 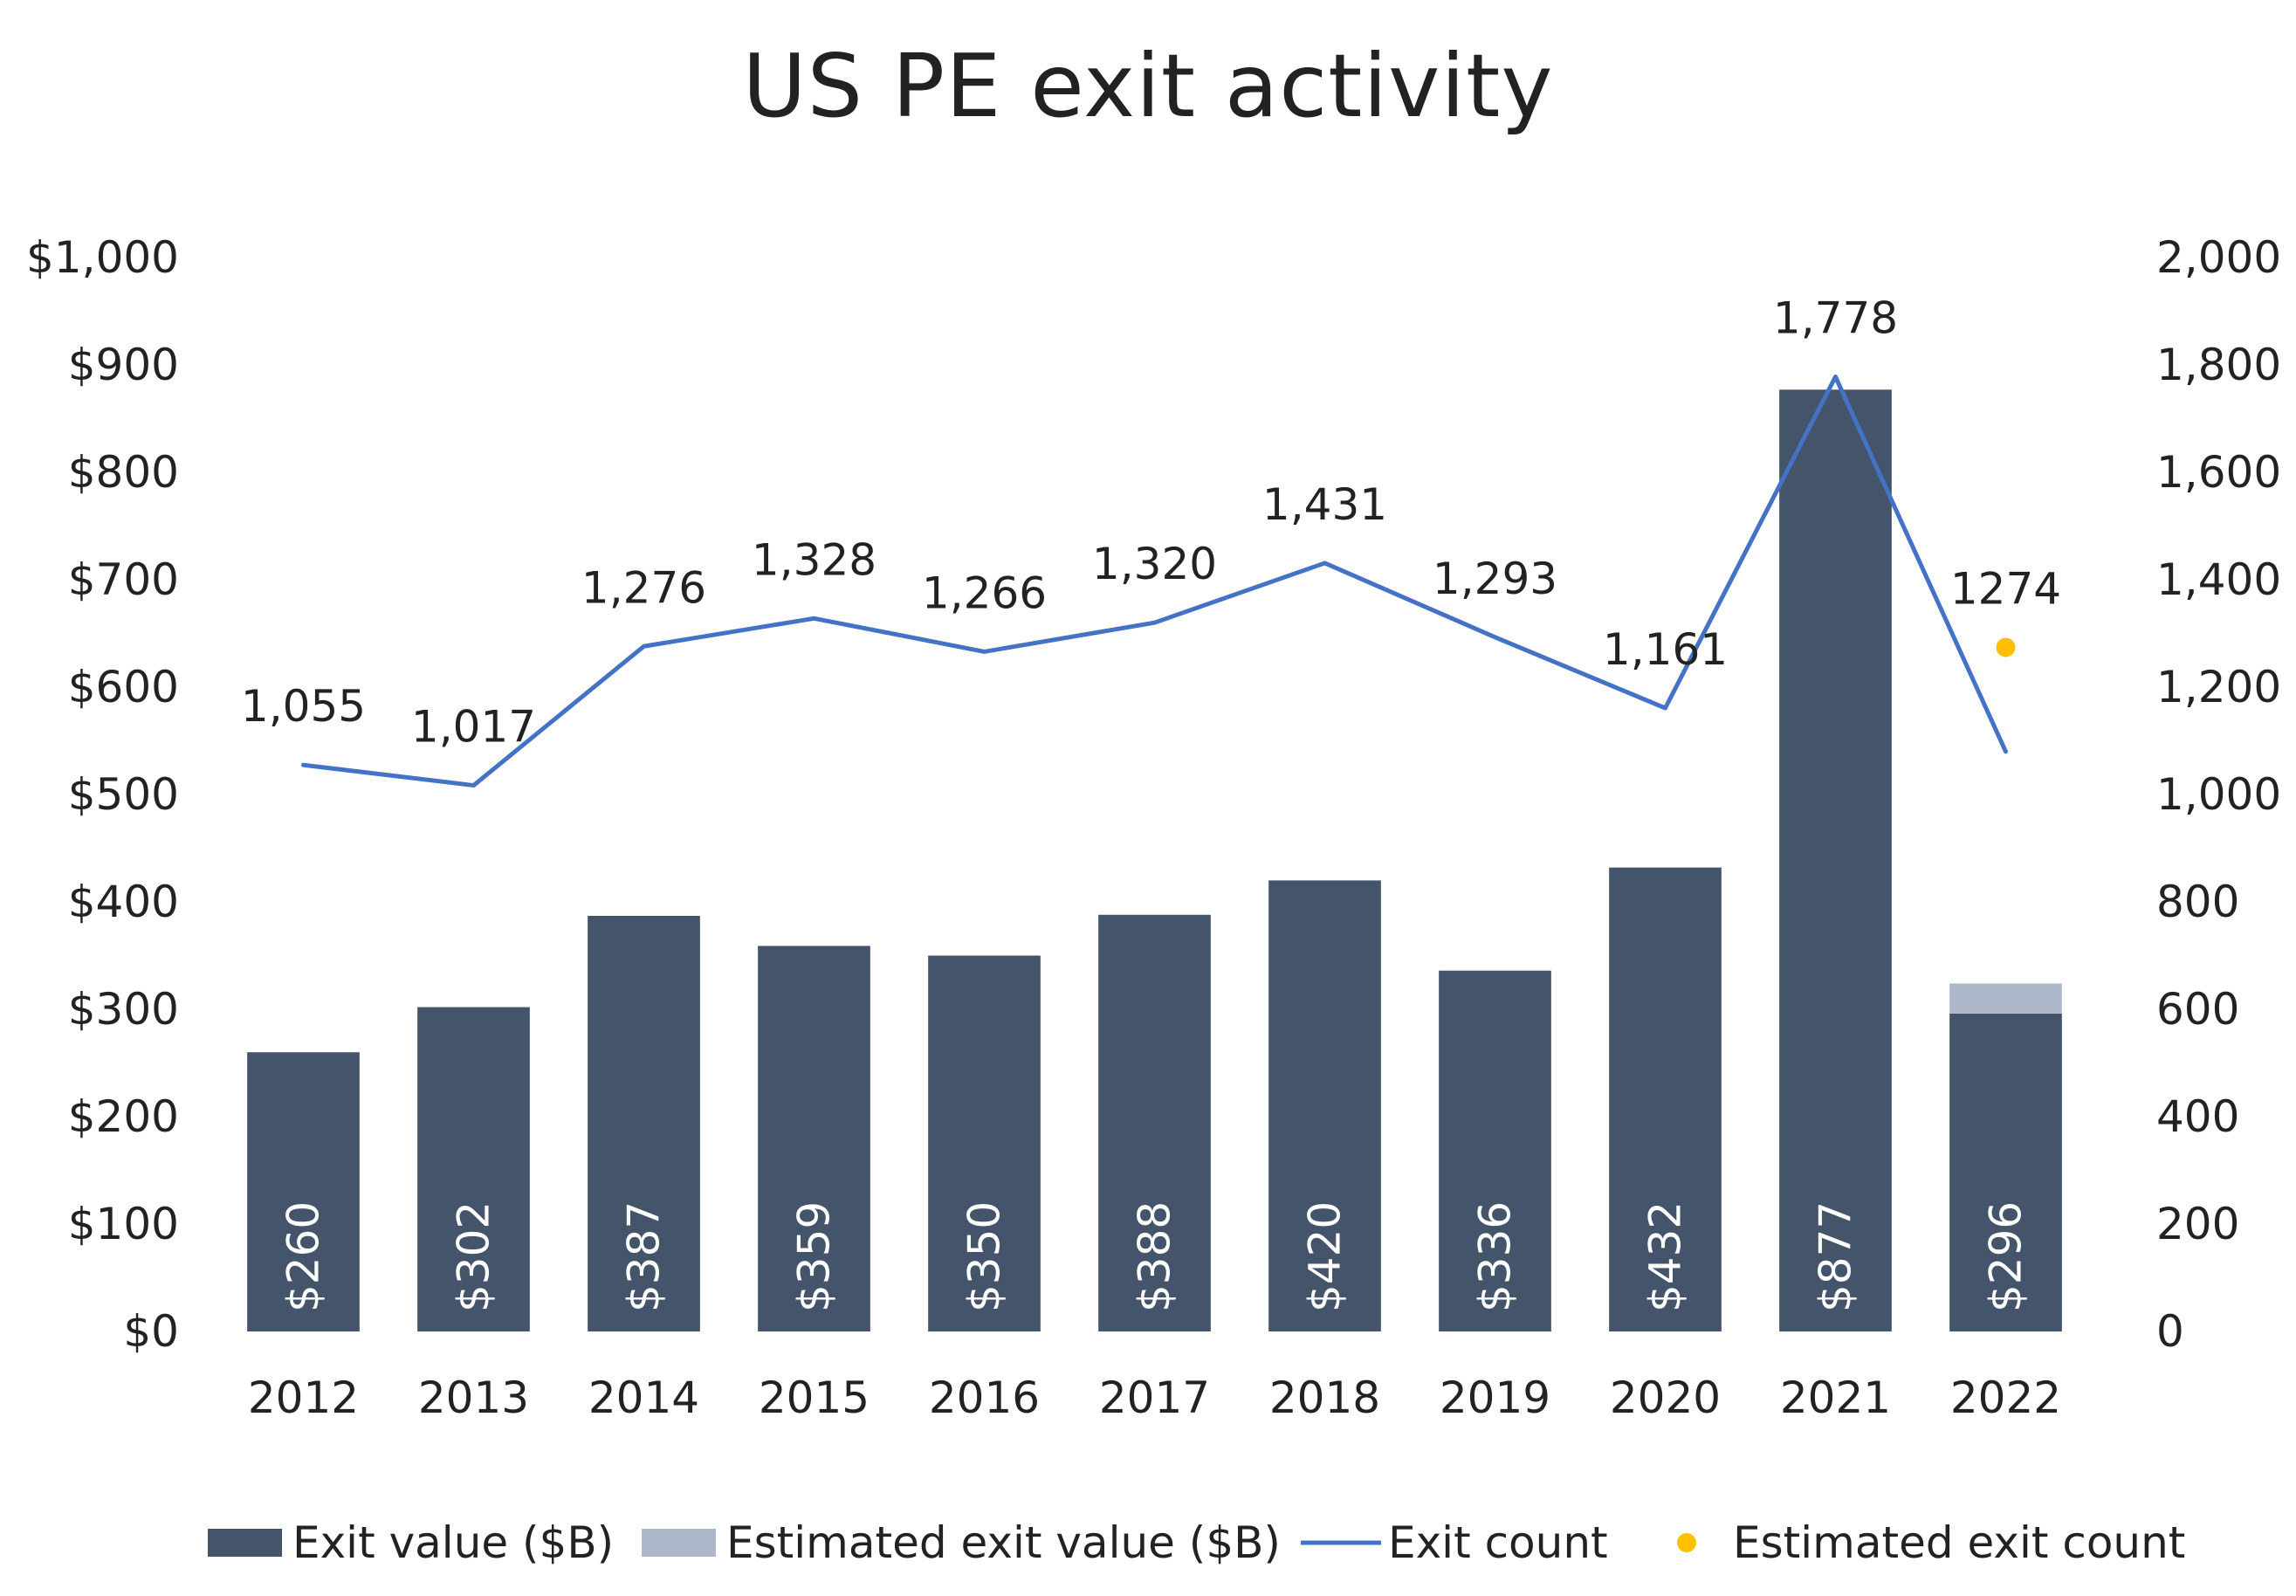 I want to click on bar-value-label: $432, so click(x=1665, y=1257).